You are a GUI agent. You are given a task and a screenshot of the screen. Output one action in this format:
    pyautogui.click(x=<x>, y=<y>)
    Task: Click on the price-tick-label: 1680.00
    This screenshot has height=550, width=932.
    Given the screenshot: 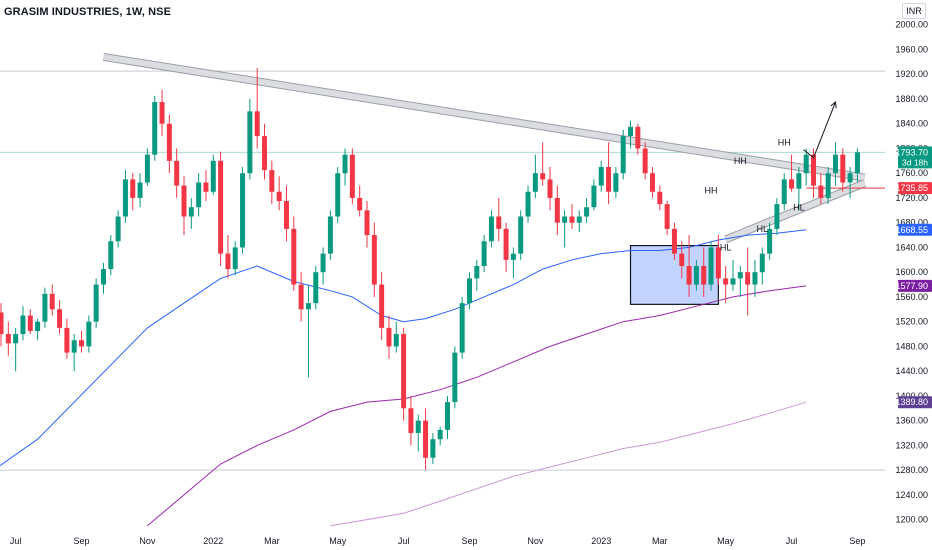 What is the action you would take?
    pyautogui.click(x=911, y=223)
    